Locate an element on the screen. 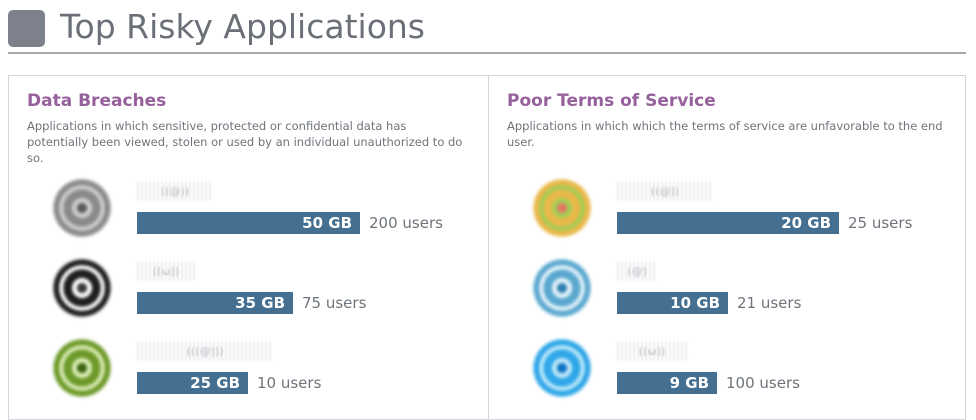 The image size is (976, 420). gray-swirl-logo-icon is located at coordinates (82, 208).